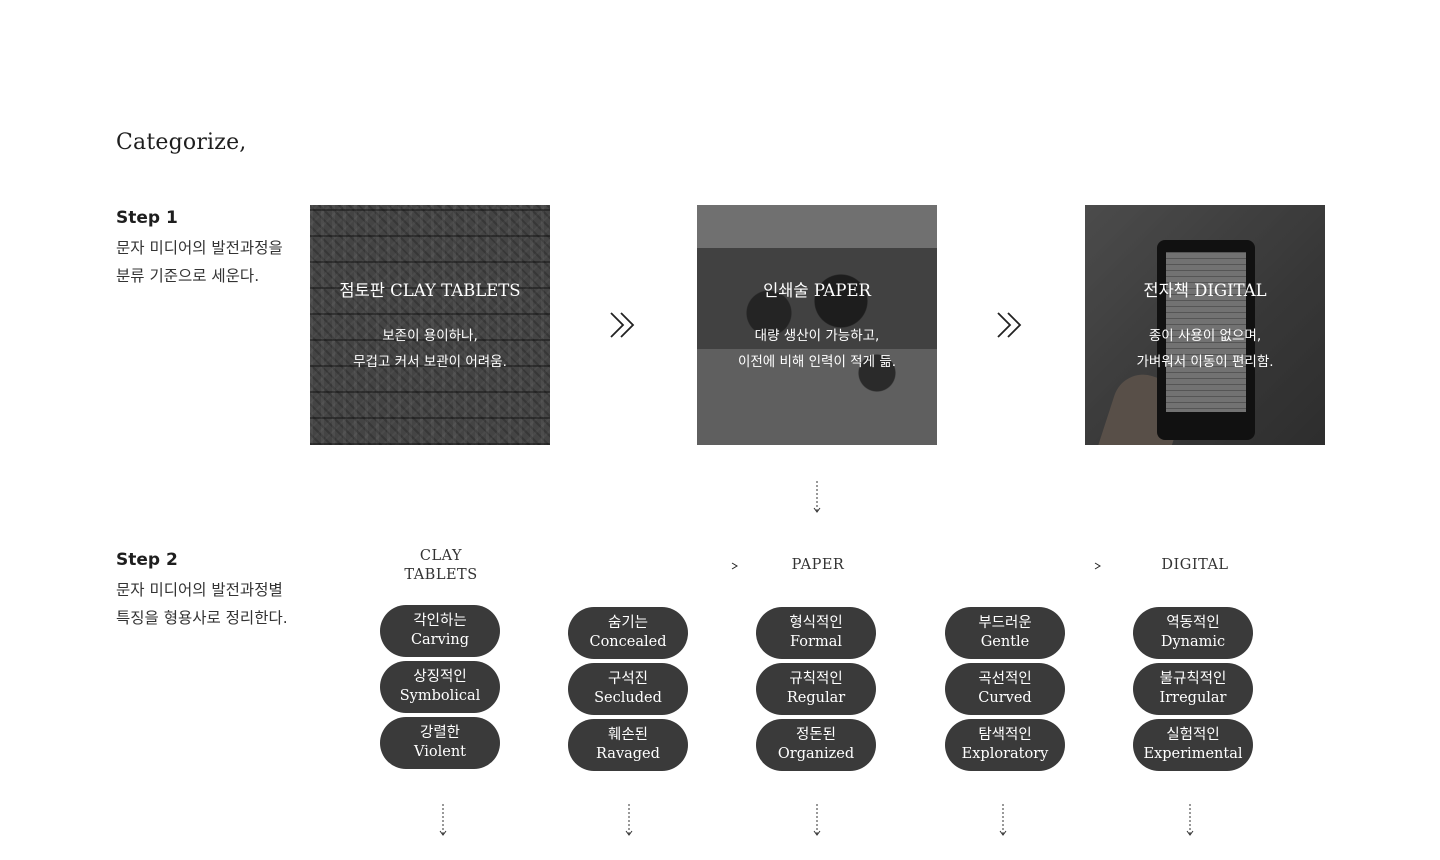 The image size is (1440, 860). What do you see at coordinates (181, 142) in the screenshot?
I see `page-title: Categorize,` at bounding box center [181, 142].